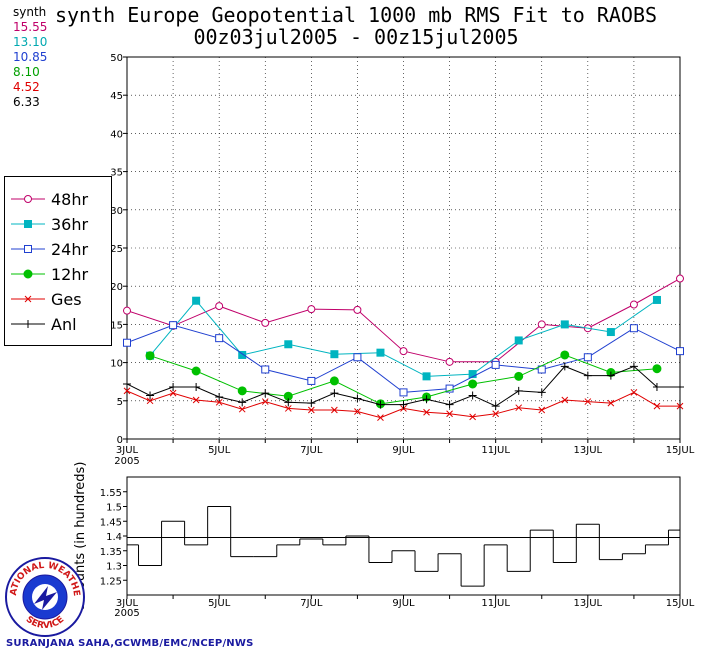  Describe the element at coordinates (114, 508) in the screenshot. I see `counts-y-tick-label: 1.5` at that location.